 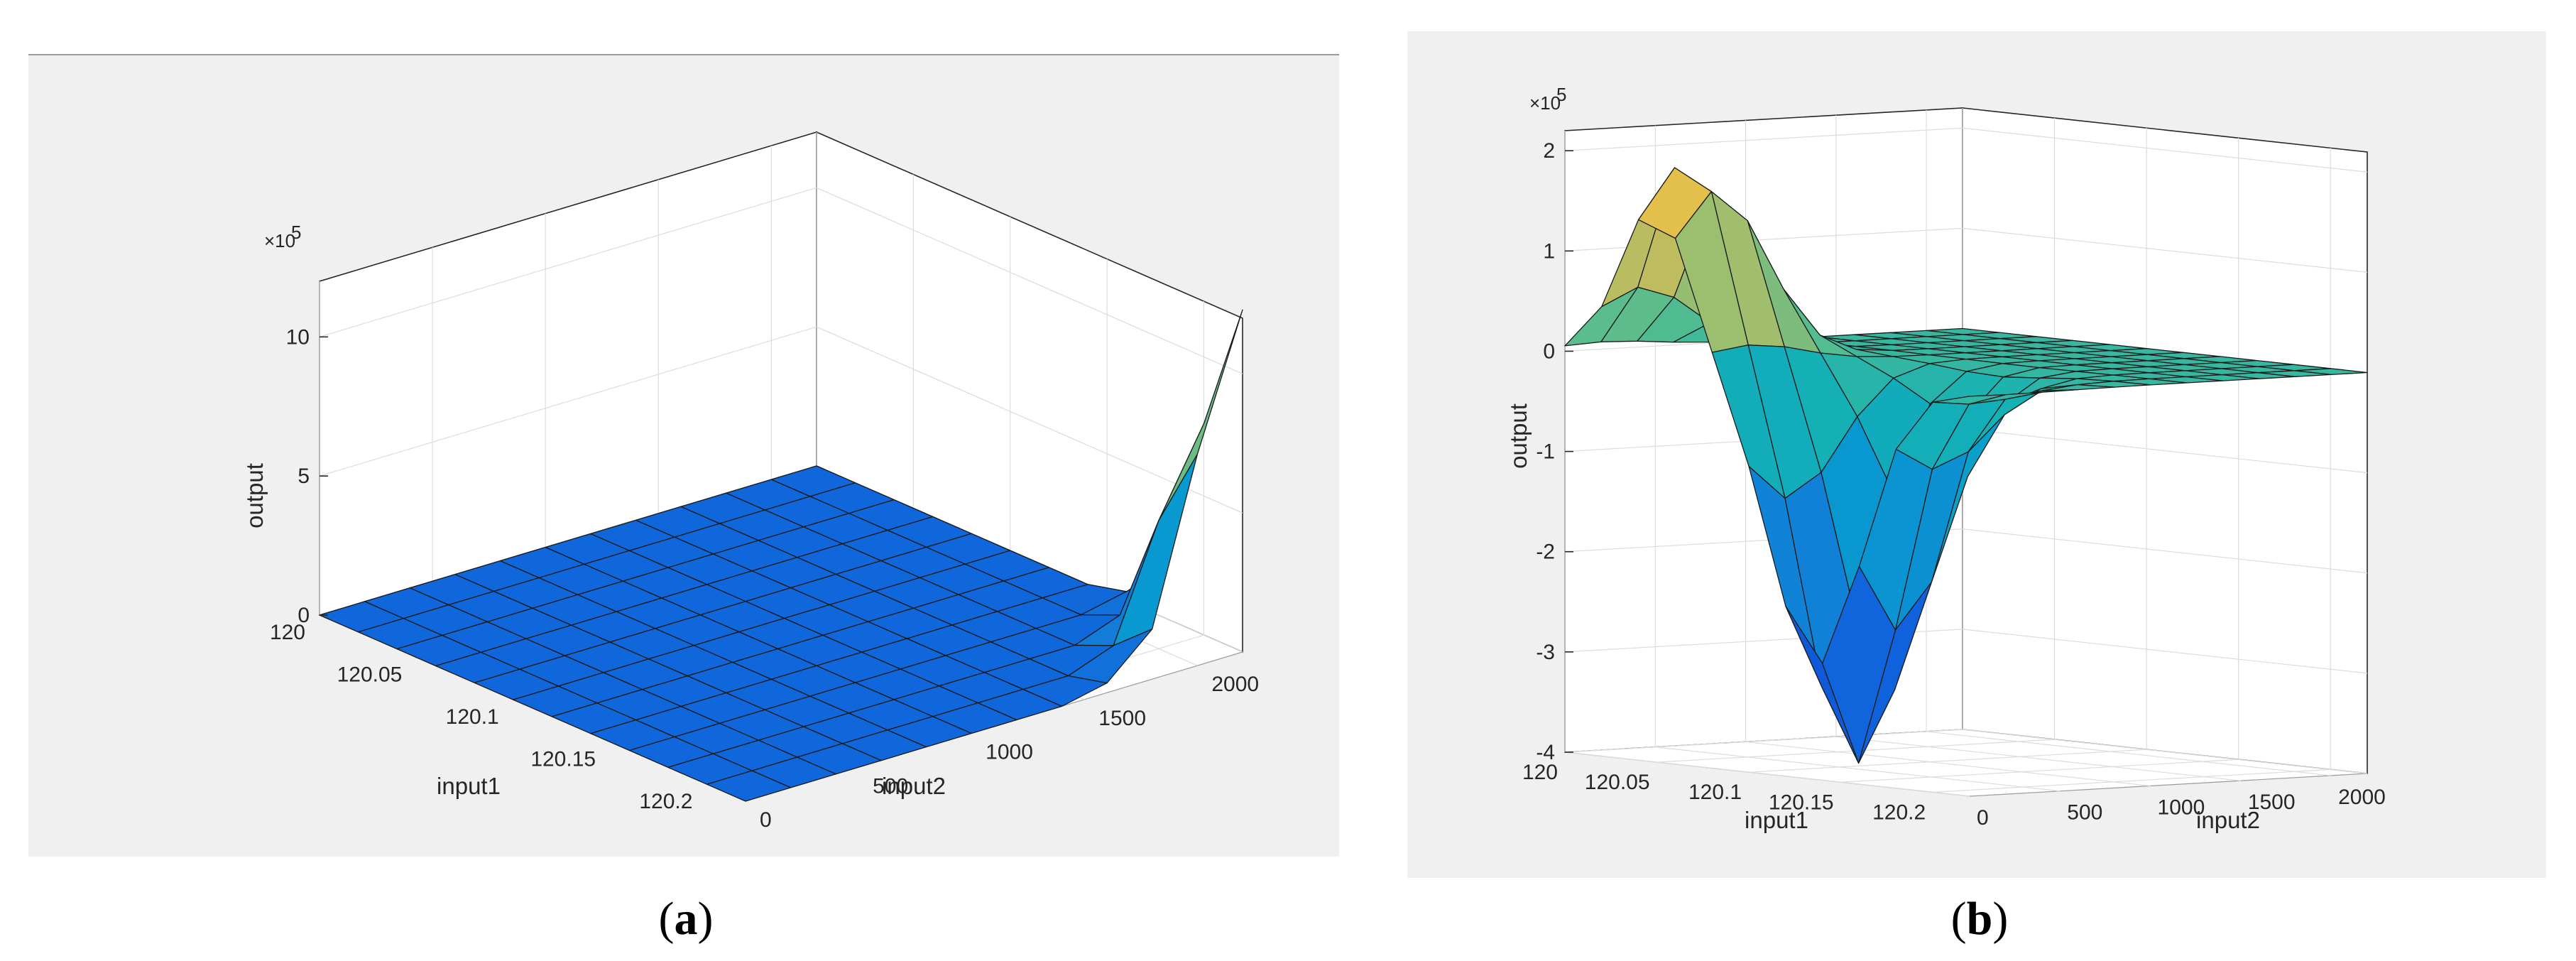 What do you see at coordinates (1545, 452) in the screenshot?
I see `z-tick-label: -1` at bounding box center [1545, 452].